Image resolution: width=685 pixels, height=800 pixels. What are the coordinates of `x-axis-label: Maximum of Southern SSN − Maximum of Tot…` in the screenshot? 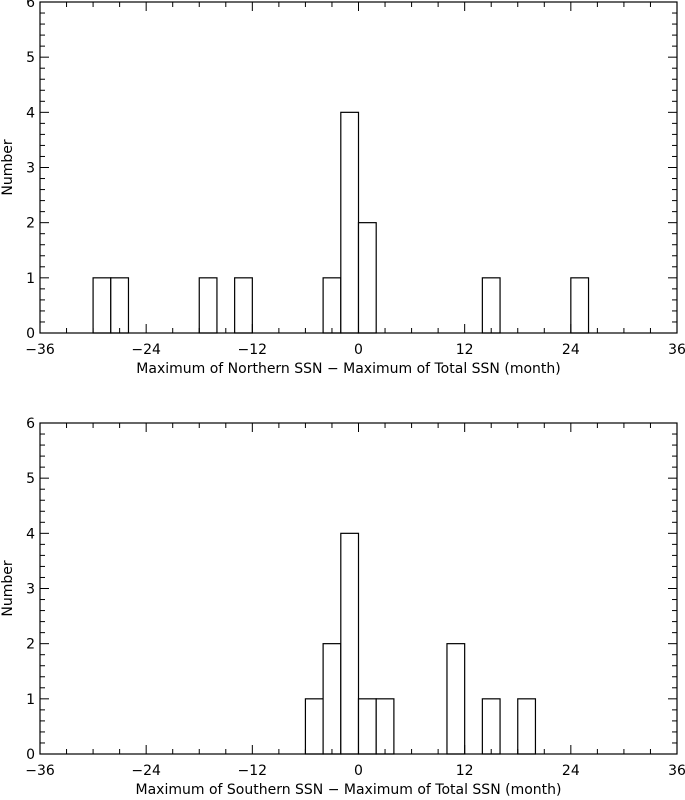 It's located at (349, 790).